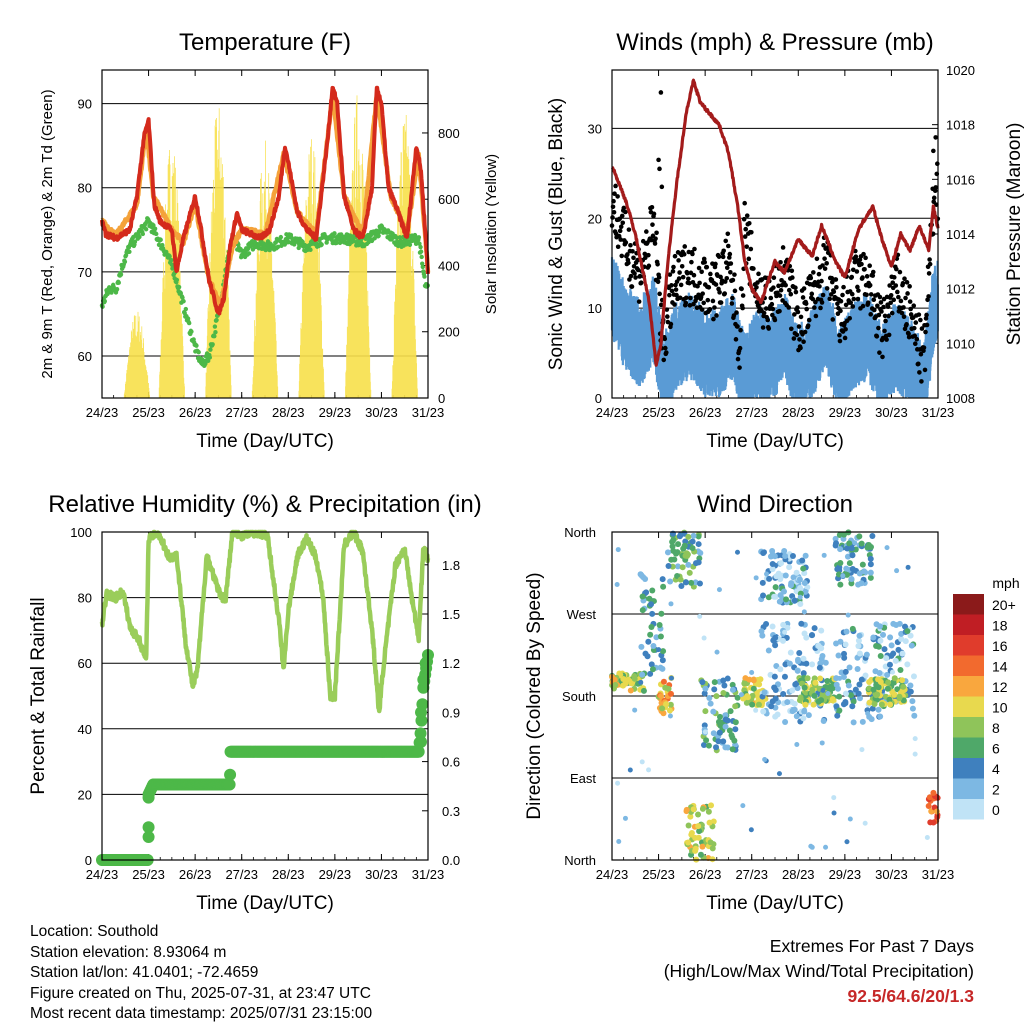  What do you see at coordinates (658, 874) in the screenshot?
I see `x-tick-label: 25/23` at bounding box center [658, 874].